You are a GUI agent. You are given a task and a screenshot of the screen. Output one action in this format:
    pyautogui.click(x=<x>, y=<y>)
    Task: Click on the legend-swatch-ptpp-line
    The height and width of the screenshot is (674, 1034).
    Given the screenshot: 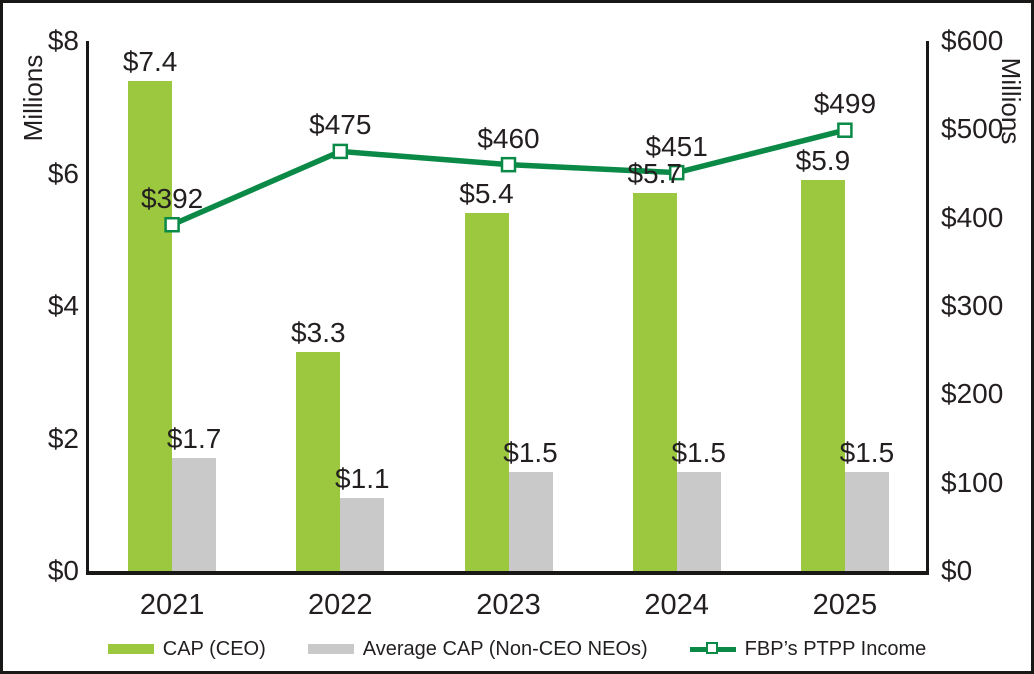 What is the action you would take?
    pyautogui.click(x=712, y=649)
    